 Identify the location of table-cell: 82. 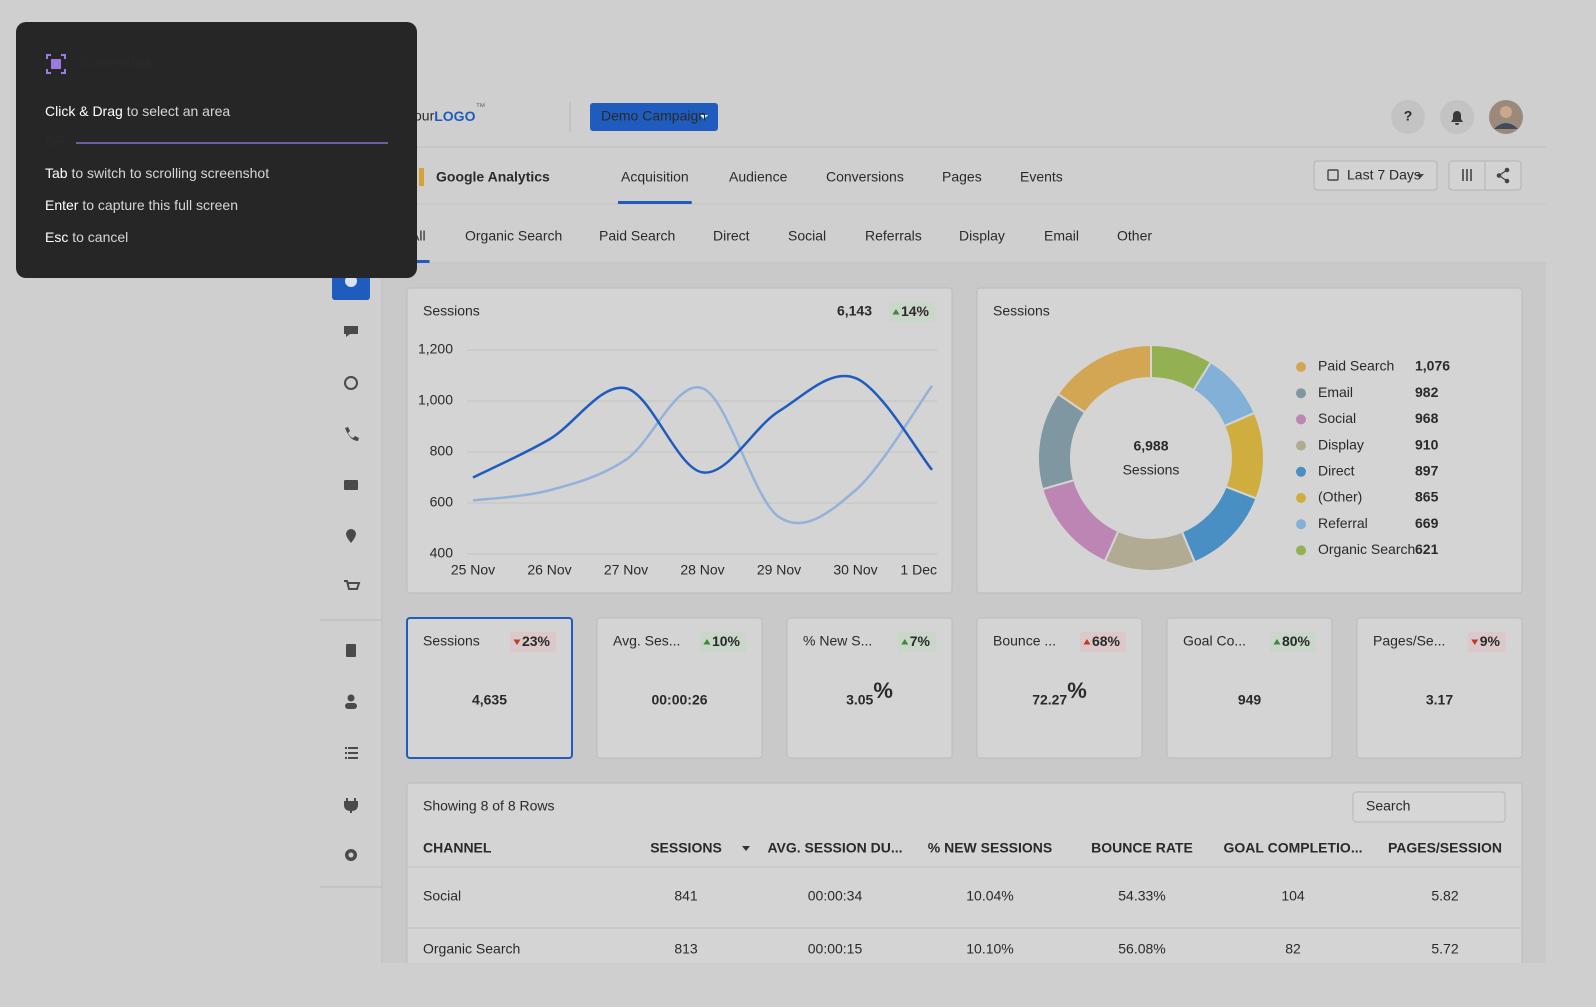
(1293, 949).